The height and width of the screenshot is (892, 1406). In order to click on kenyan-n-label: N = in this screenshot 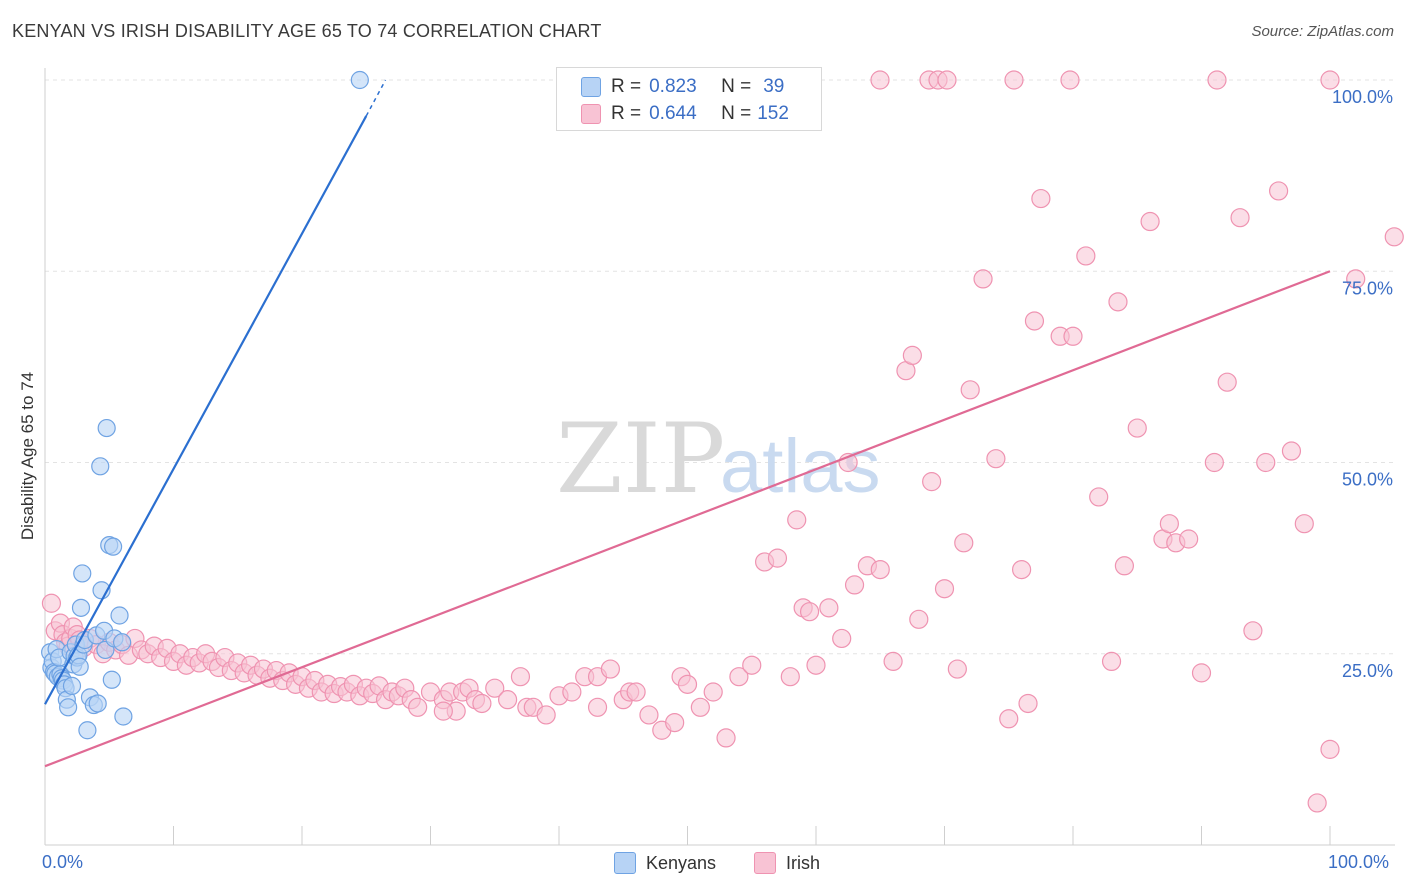, I will do `click(736, 86)`.